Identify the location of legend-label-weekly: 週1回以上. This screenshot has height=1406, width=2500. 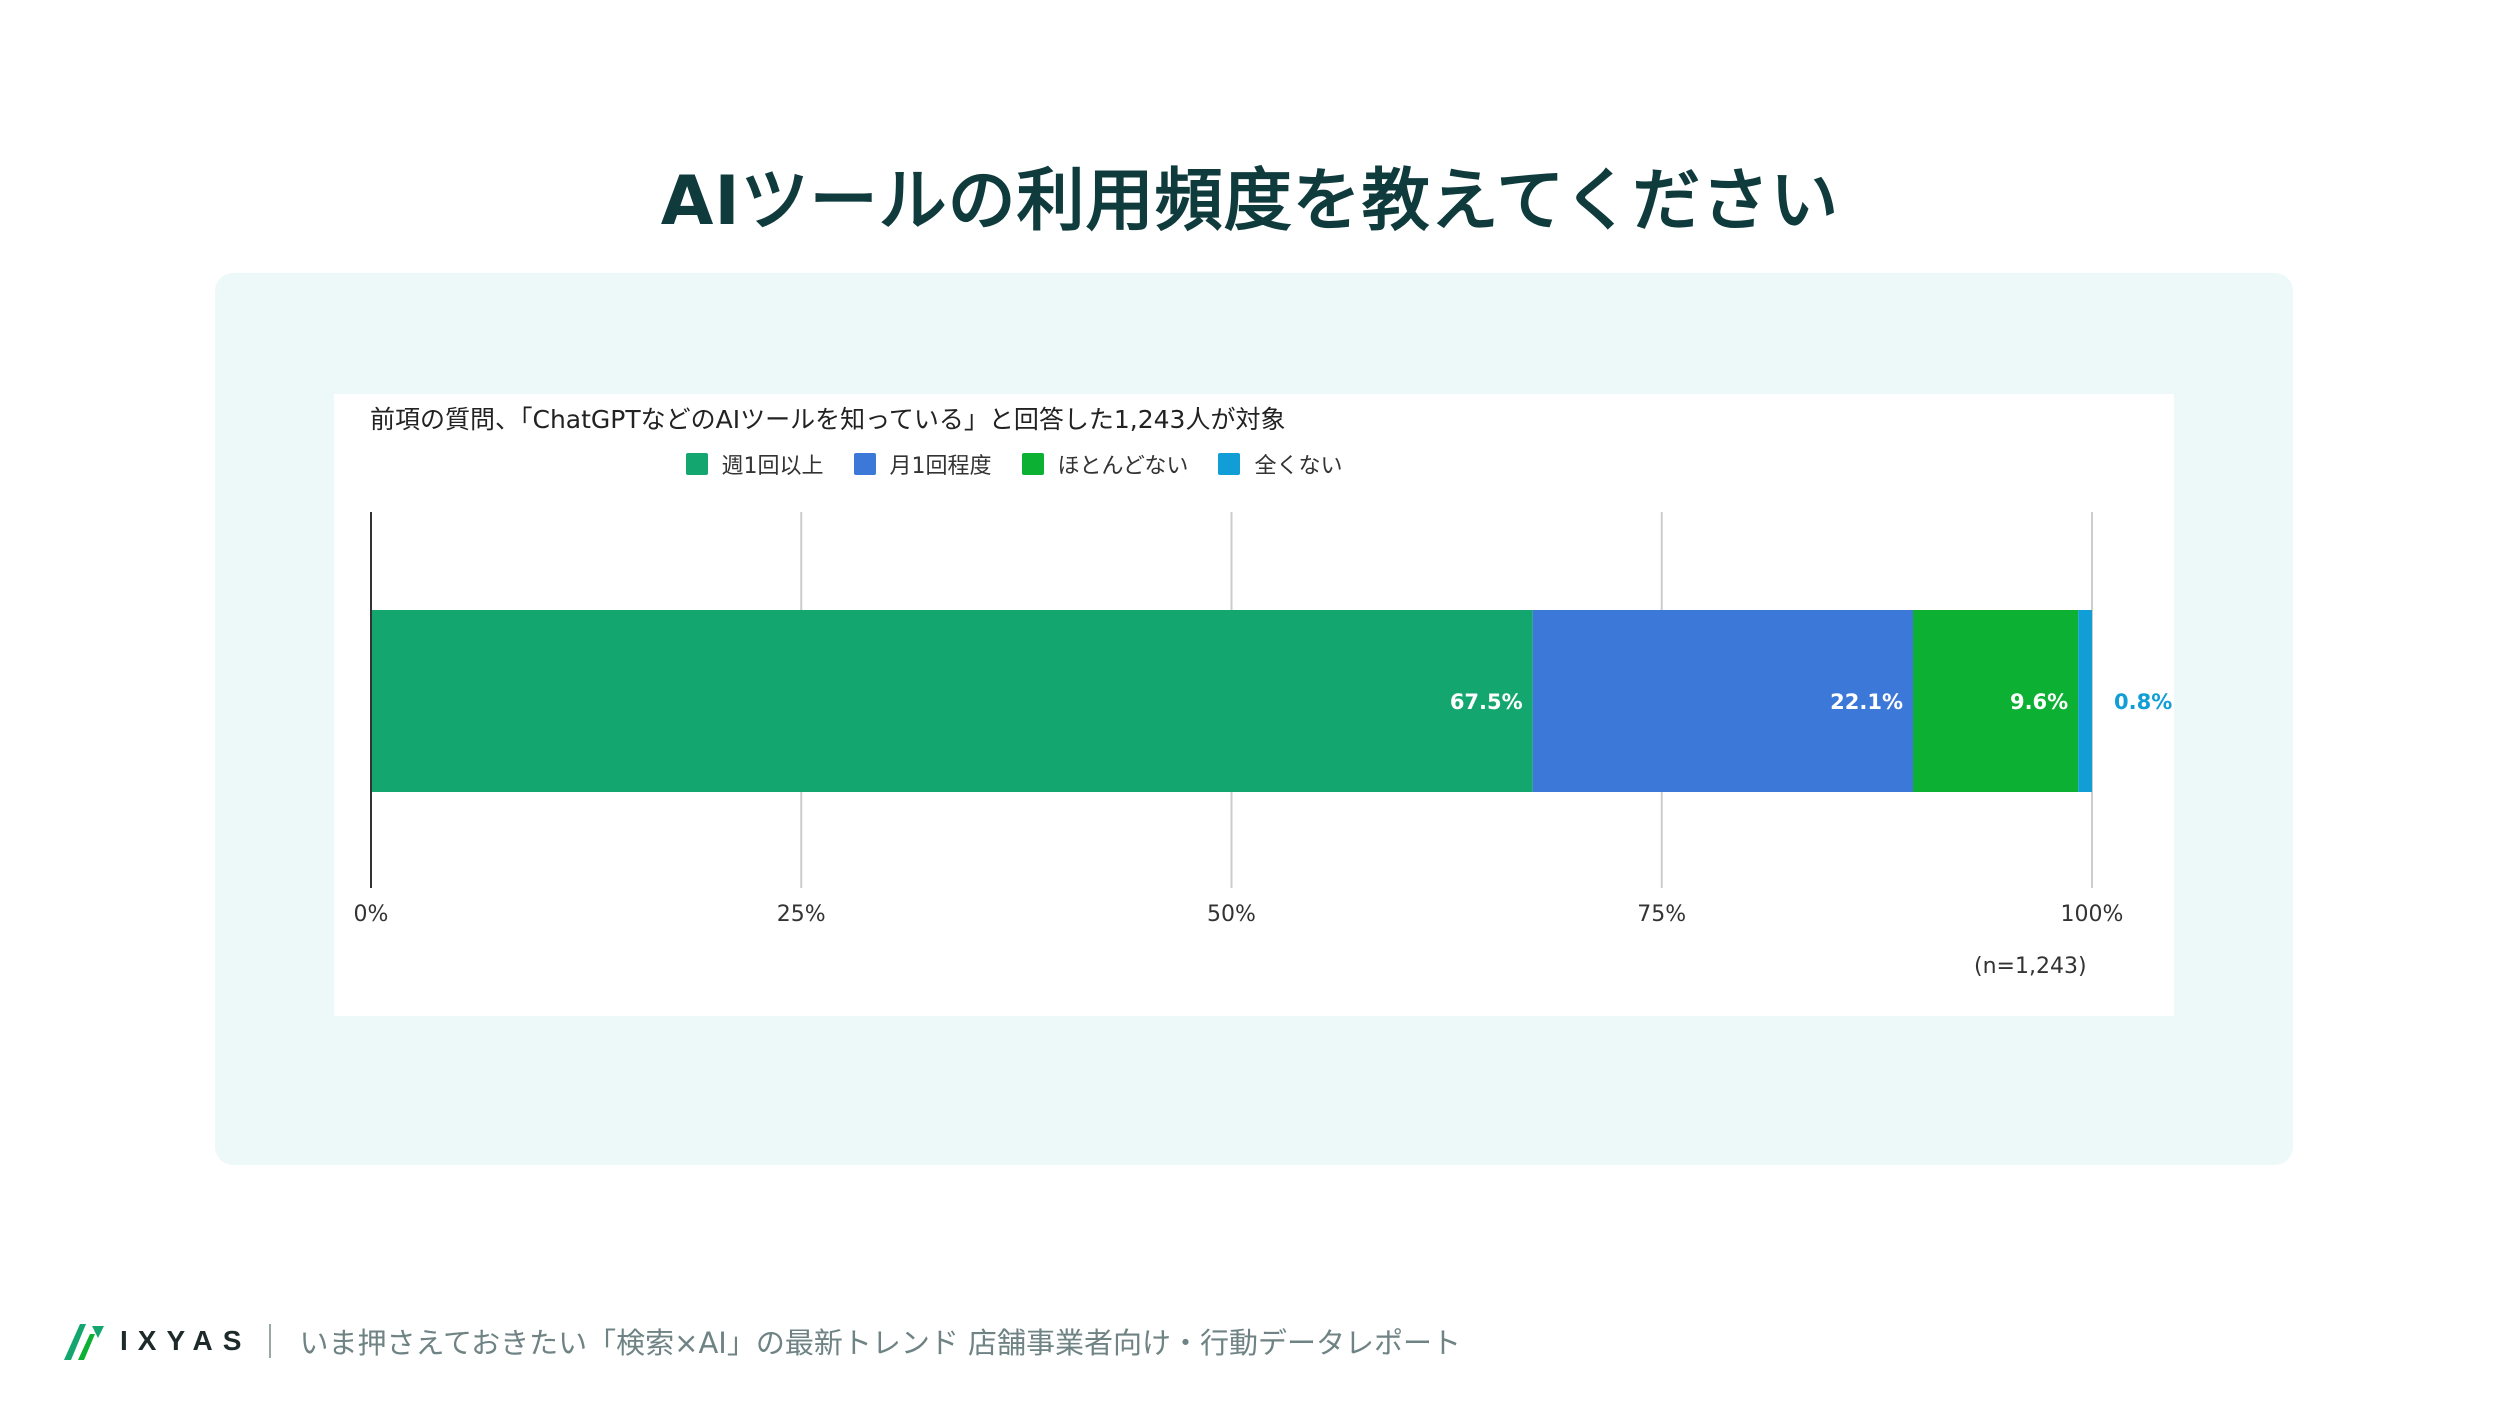
(772, 466).